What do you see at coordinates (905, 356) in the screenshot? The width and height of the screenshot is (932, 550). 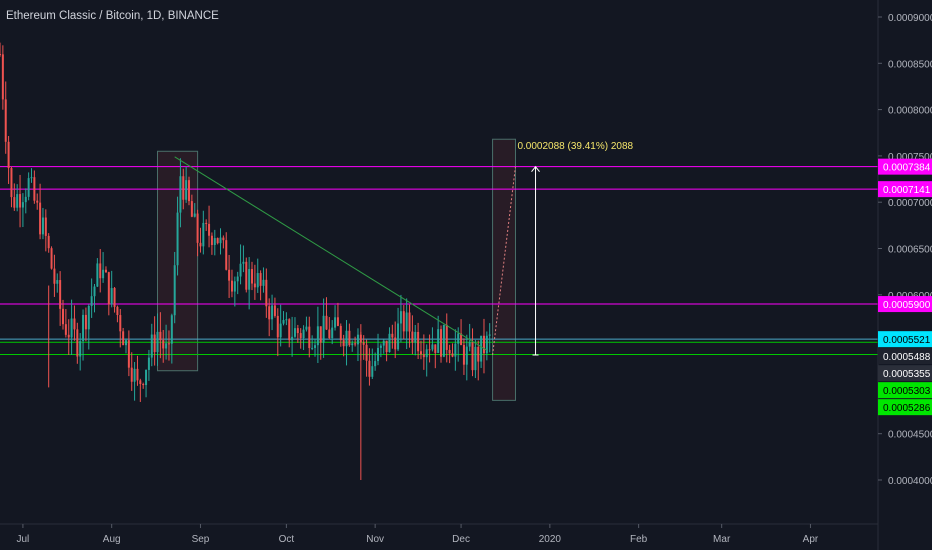 I see `level-label-box` at bounding box center [905, 356].